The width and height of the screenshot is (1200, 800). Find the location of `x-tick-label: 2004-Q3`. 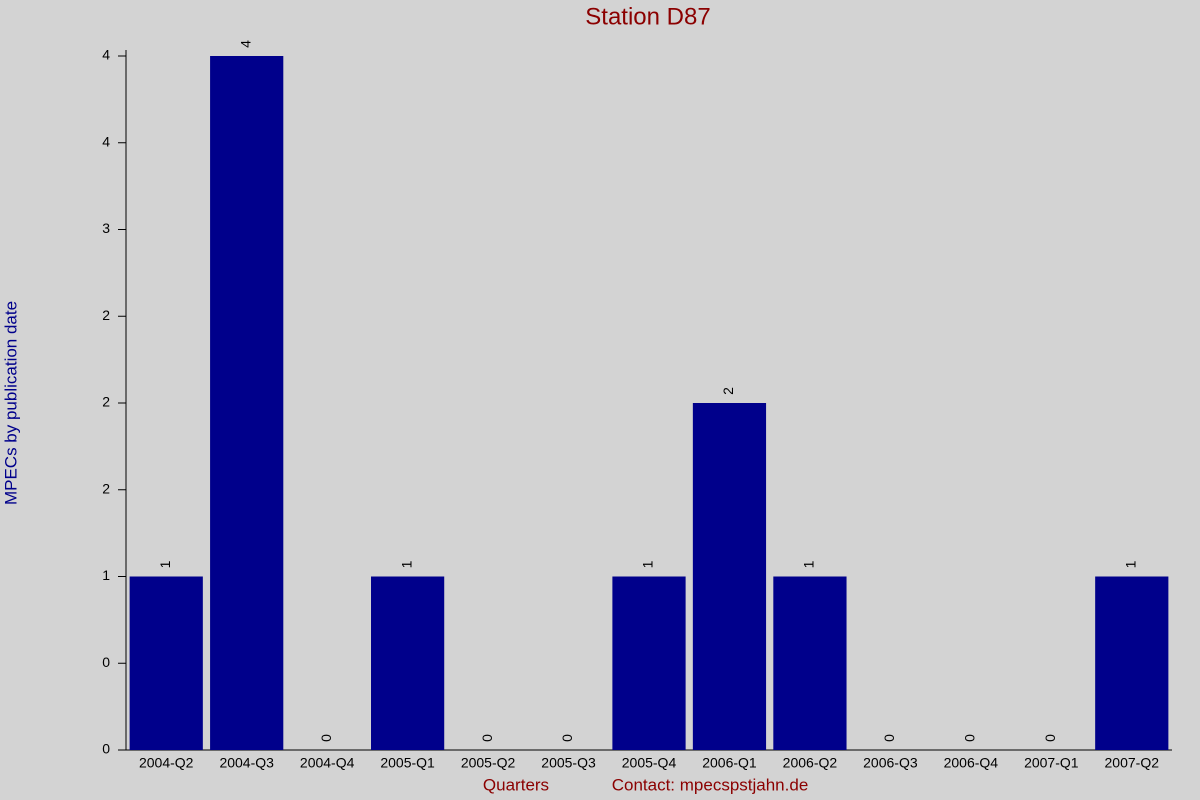

x-tick-label: 2004-Q3 is located at coordinates (246, 763).